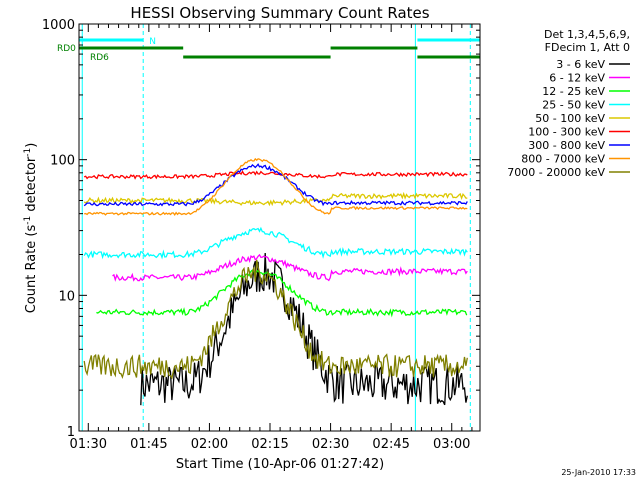 Image resolution: width=640 pixels, height=480 pixels. I want to click on x-tick-label: 02:00, so click(209, 444).